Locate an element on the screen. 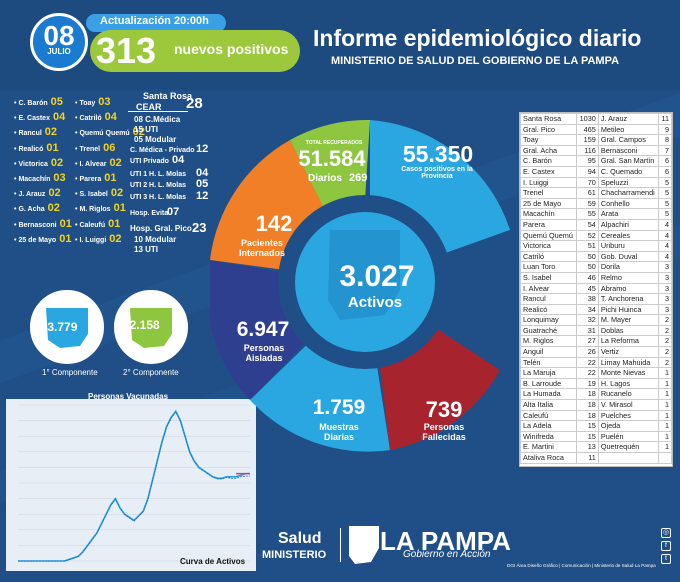 This screenshot has width=680, height=582. cell-locality: Arata is located at coordinates (628, 214).